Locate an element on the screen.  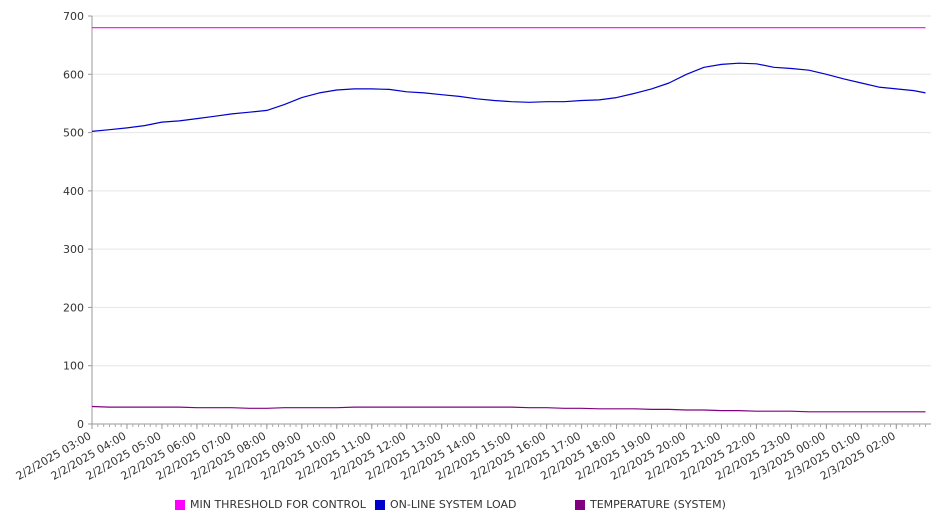
legend-swatch-temperature is located at coordinates (580, 504).